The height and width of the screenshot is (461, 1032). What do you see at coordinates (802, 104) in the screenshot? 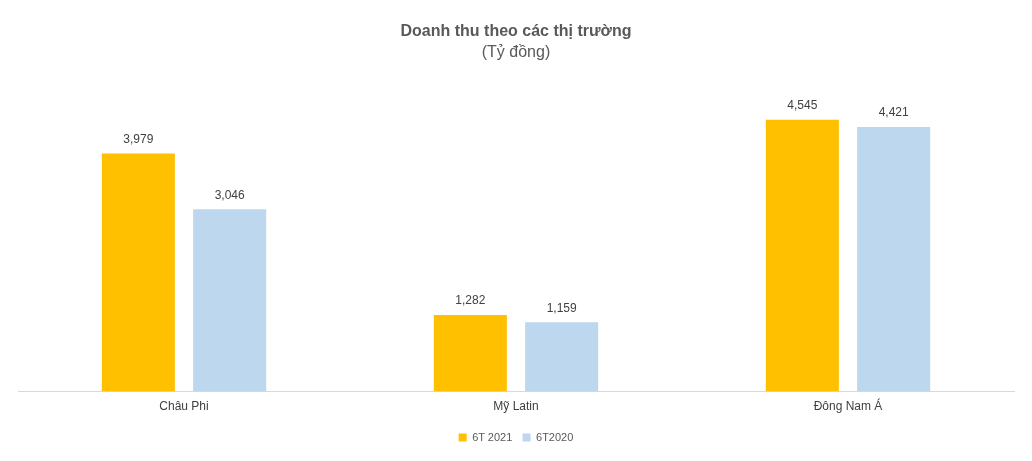
I see `data-label: 4,545` at bounding box center [802, 104].